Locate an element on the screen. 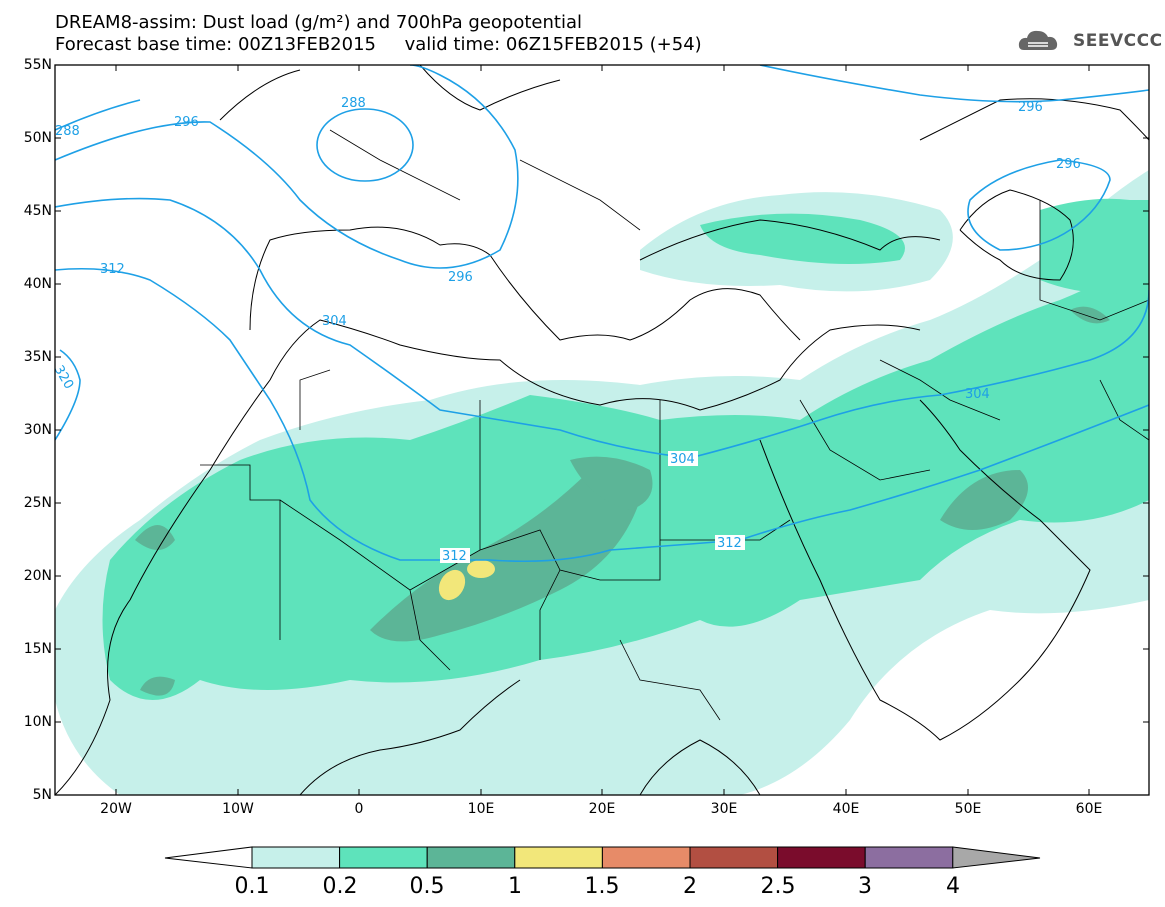 The width and height of the screenshot is (1165, 907). colorbar is located at coordinates (602, 857).